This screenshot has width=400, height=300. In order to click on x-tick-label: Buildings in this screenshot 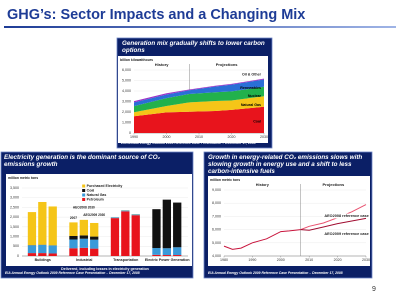, I will do `click(43, 260)`.